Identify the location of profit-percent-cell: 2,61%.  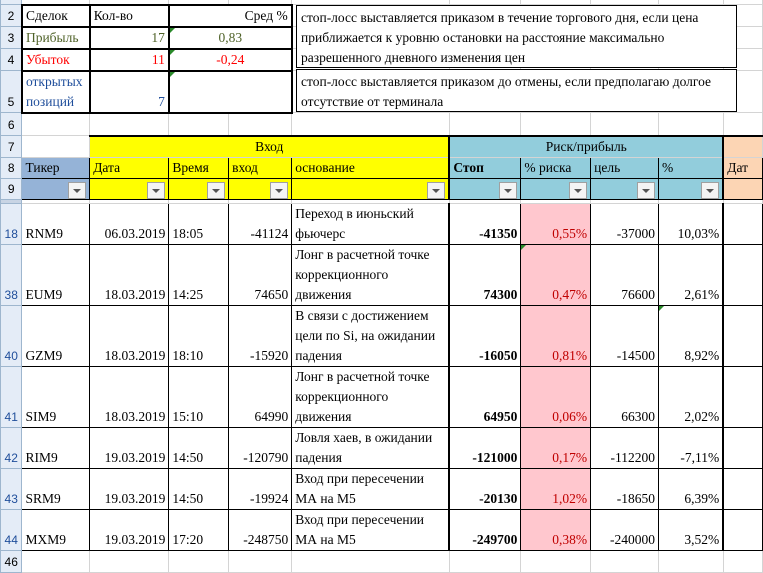
(690, 274).